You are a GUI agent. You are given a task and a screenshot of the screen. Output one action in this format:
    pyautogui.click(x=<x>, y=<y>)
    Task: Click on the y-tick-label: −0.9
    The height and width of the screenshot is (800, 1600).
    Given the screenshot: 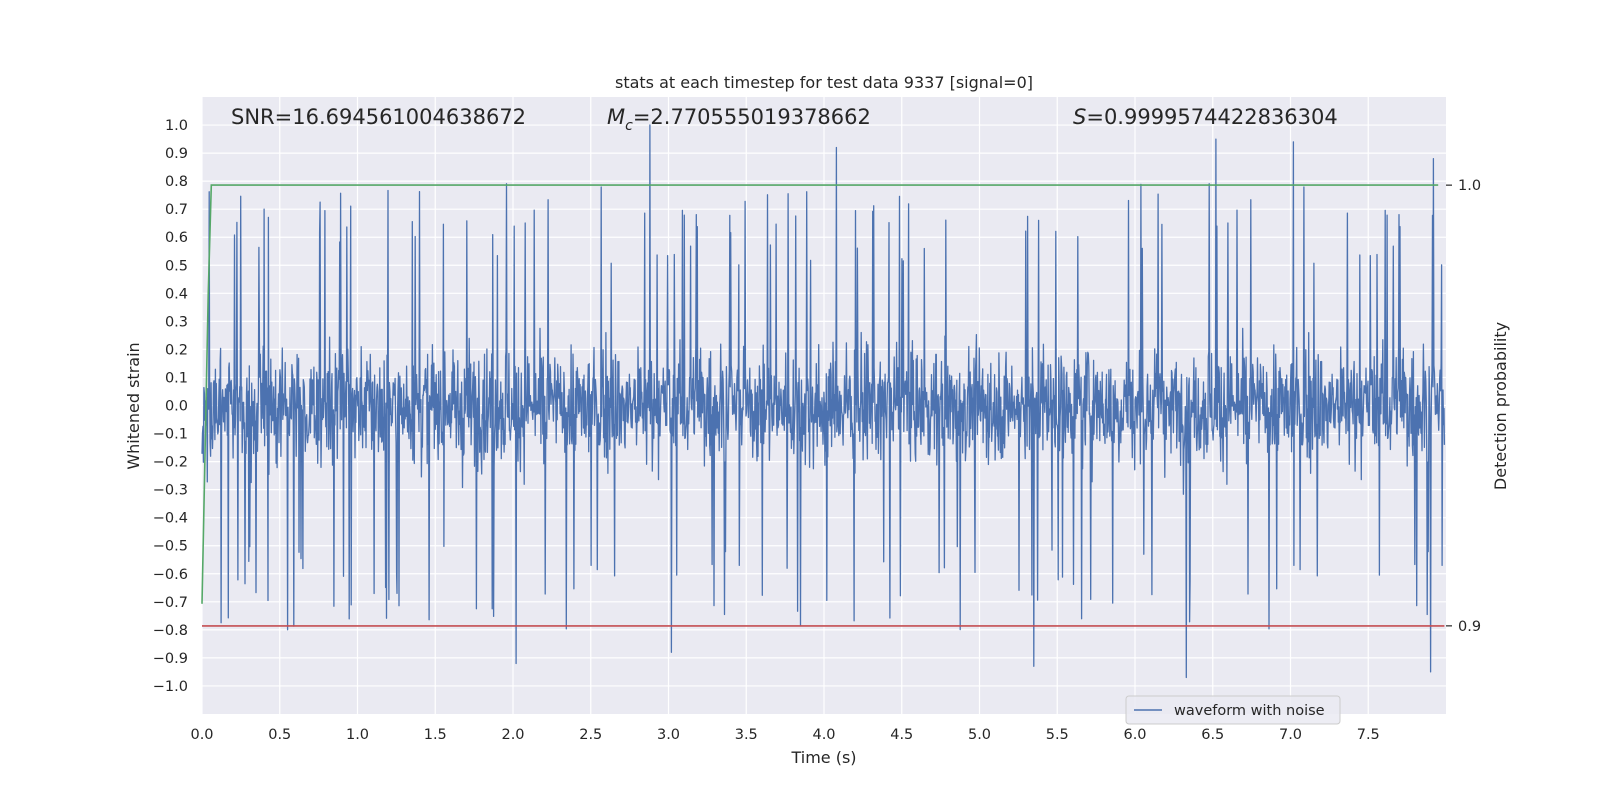 What is the action you would take?
    pyautogui.click(x=170, y=659)
    